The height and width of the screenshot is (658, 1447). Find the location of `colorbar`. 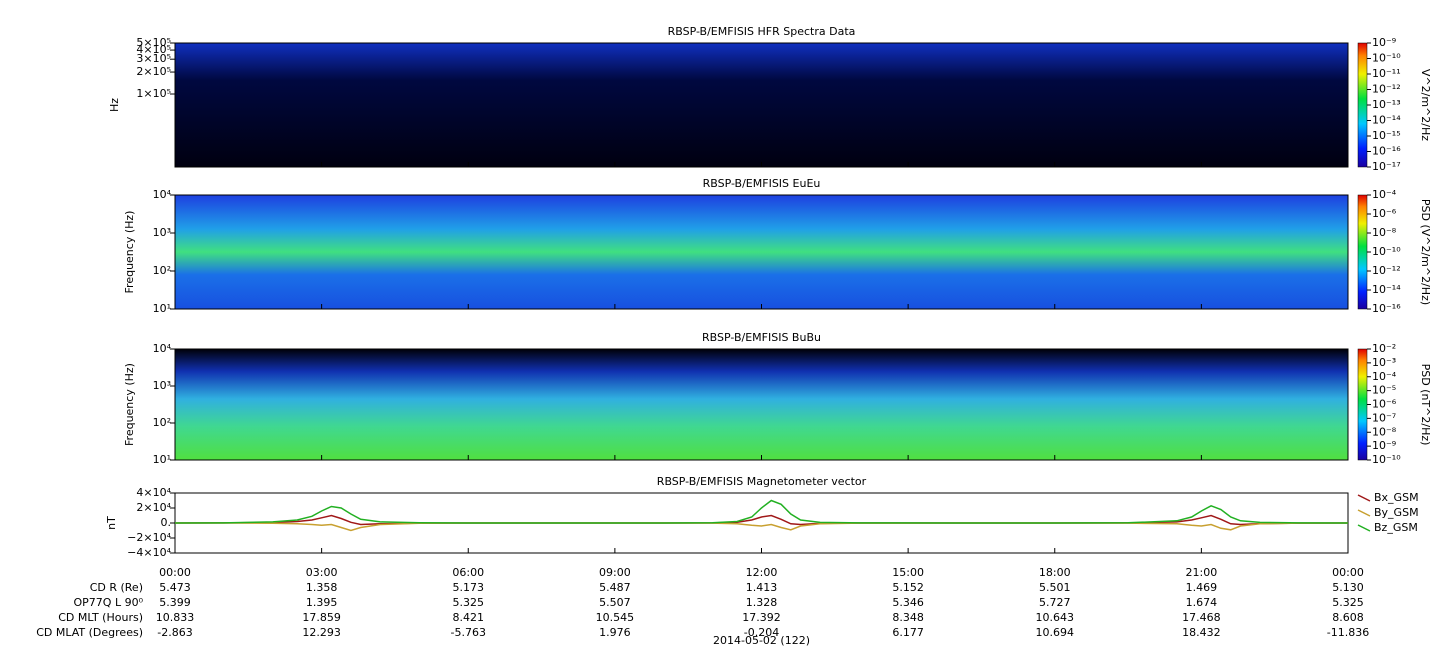

colorbar is located at coordinates (1362, 105).